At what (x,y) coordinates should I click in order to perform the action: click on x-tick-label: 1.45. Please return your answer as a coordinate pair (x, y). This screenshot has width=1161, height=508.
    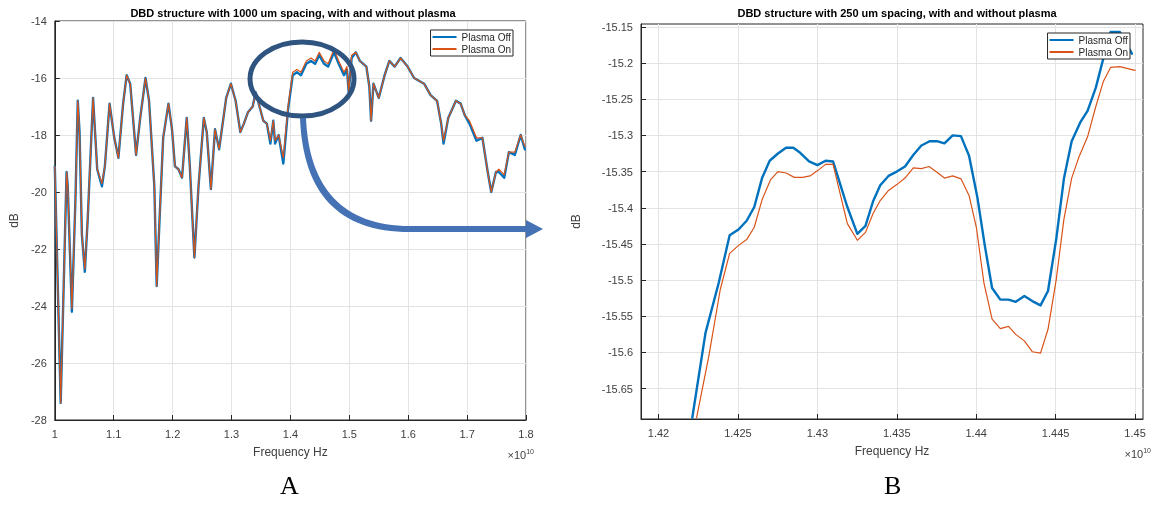
    Looking at the image, I should click on (1135, 432).